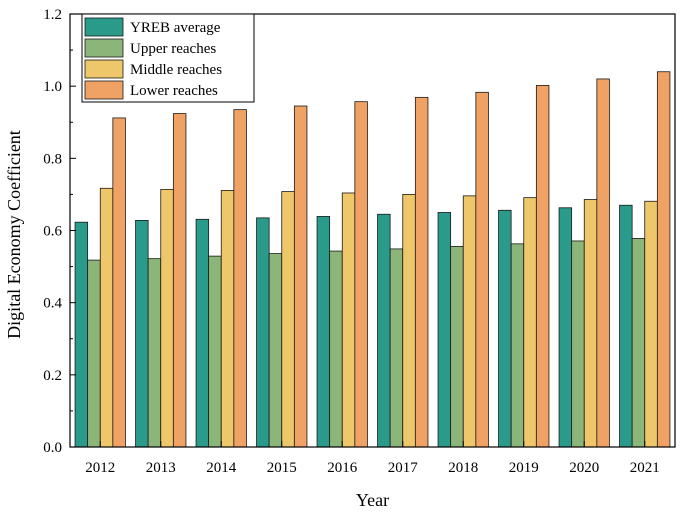 The image size is (685, 514). Describe the element at coordinates (161, 468) in the screenshot. I see `x-tick-label: 2013` at that location.